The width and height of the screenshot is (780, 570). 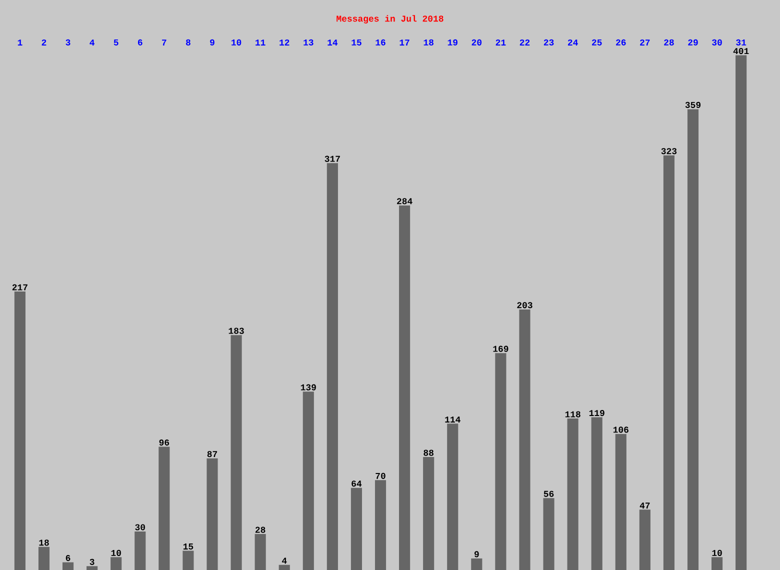 What do you see at coordinates (308, 387) in the screenshot?
I see `data-label: 139` at bounding box center [308, 387].